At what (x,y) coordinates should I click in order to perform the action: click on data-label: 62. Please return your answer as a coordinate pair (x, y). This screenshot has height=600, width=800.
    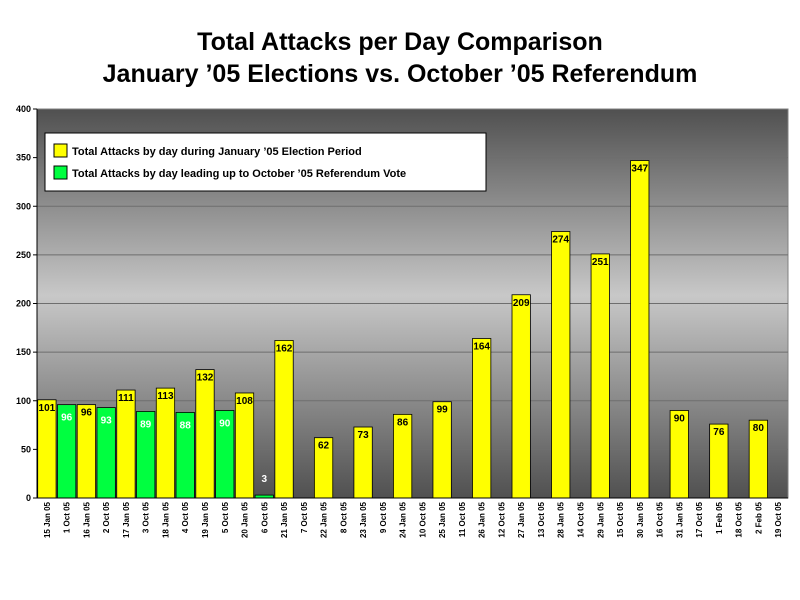
    Looking at the image, I should click on (324, 446).